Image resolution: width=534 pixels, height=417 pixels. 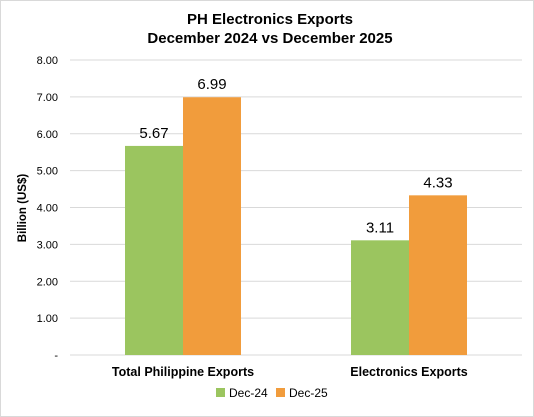 I want to click on y-tick-label-3: 3.00, so click(x=47, y=245).